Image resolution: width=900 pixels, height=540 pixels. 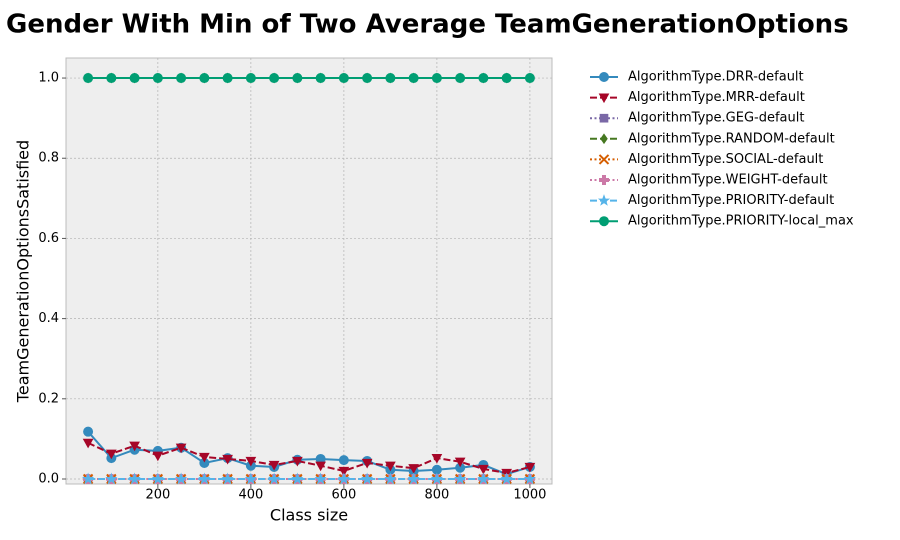 I want to click on series-line, so click(x=309, y=457).